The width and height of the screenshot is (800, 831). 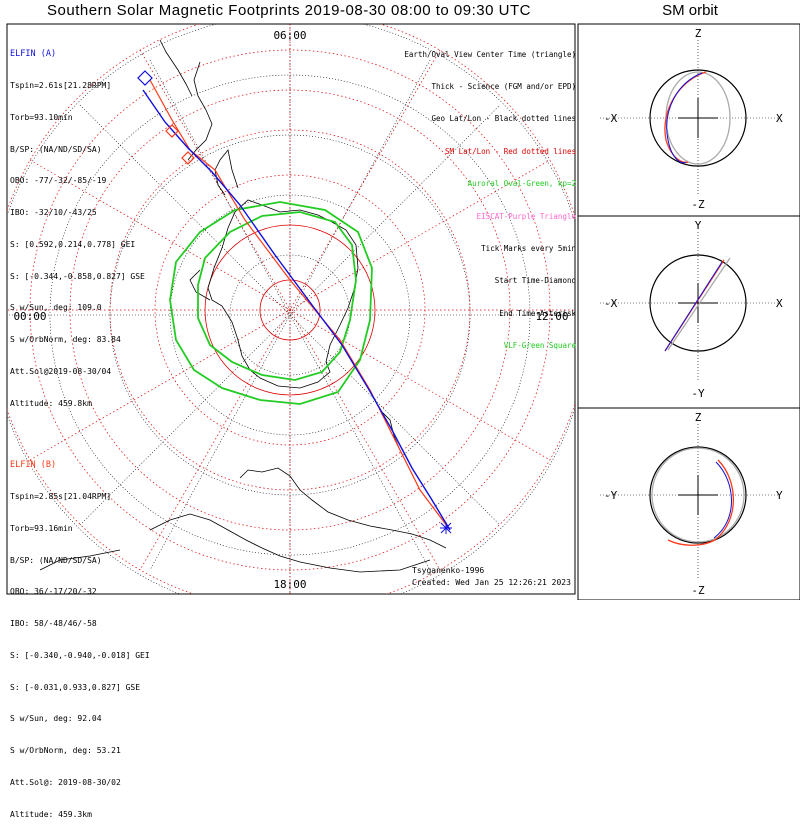 I want to click on sm1-label-right: X, so click(x=779, y=118).